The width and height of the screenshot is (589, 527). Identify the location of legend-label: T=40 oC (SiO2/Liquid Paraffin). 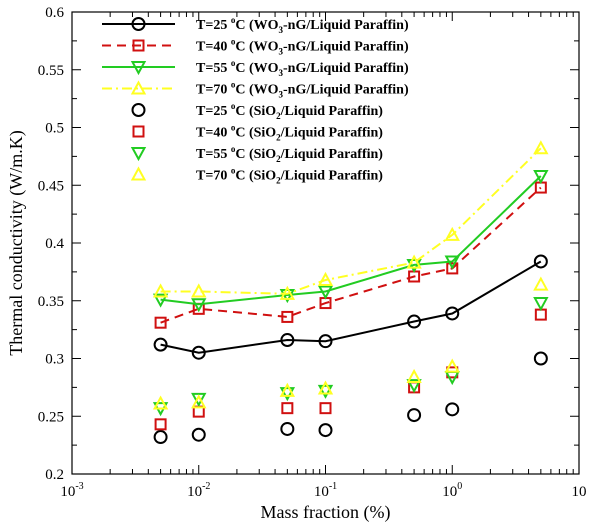
(289, 133).